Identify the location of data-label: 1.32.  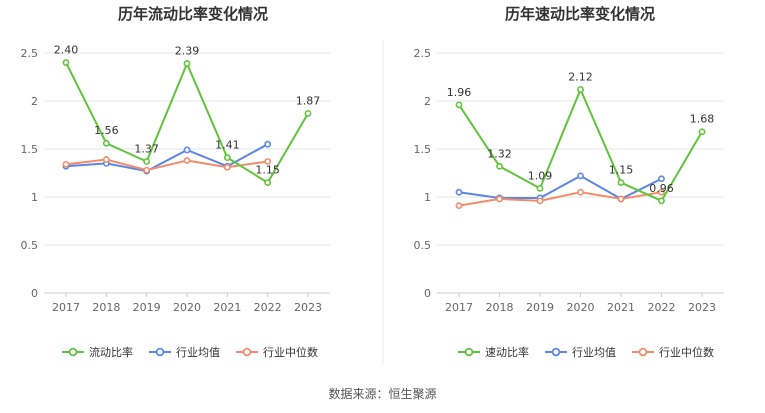
(499, 153).